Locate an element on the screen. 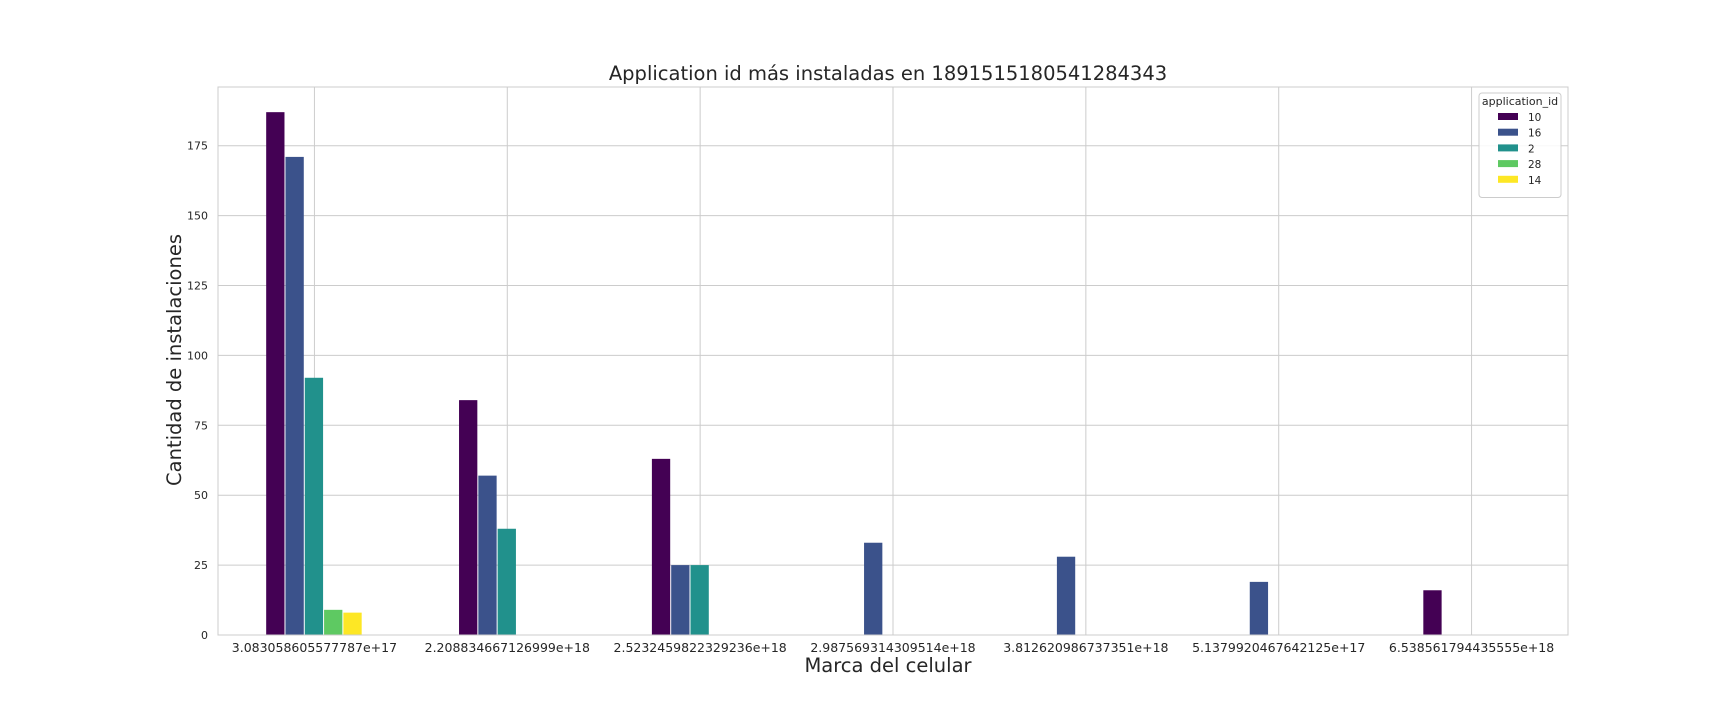 Image resolution: width=1728 pixels, height=720 pixels. y-tick-label: 50 is located at coordinates (201, 495).